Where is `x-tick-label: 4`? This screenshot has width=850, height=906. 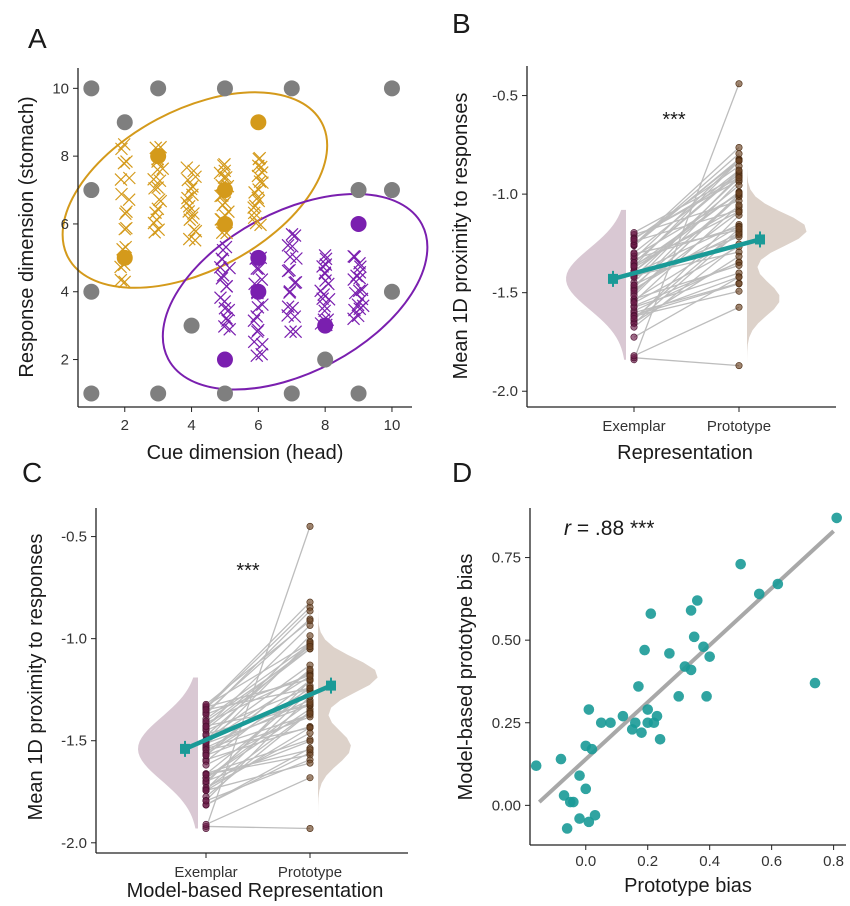
x-tick-label: 4 is located at coordinates (191, 425).